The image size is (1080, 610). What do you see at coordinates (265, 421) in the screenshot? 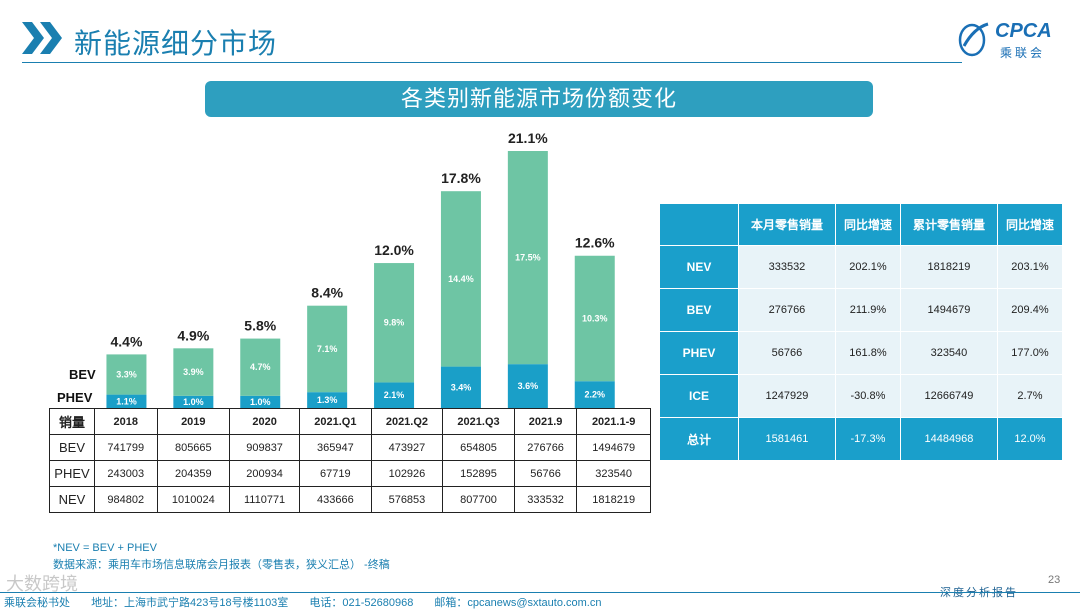
I see `column-header: 2020` at bounding box center [265, 421].